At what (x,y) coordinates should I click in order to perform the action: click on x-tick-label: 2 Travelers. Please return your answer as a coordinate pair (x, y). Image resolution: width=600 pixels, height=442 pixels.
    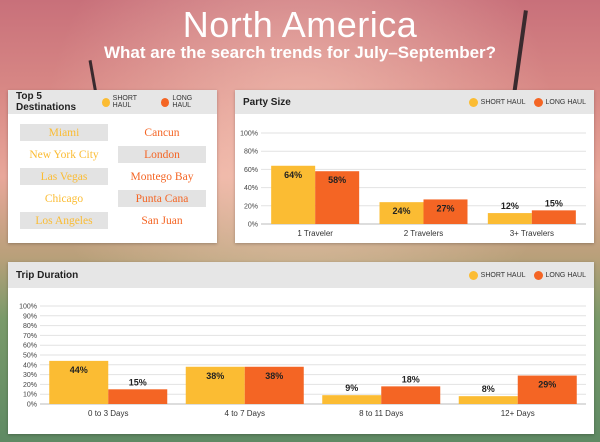
    Looking at the image, I should click on (424, 233).